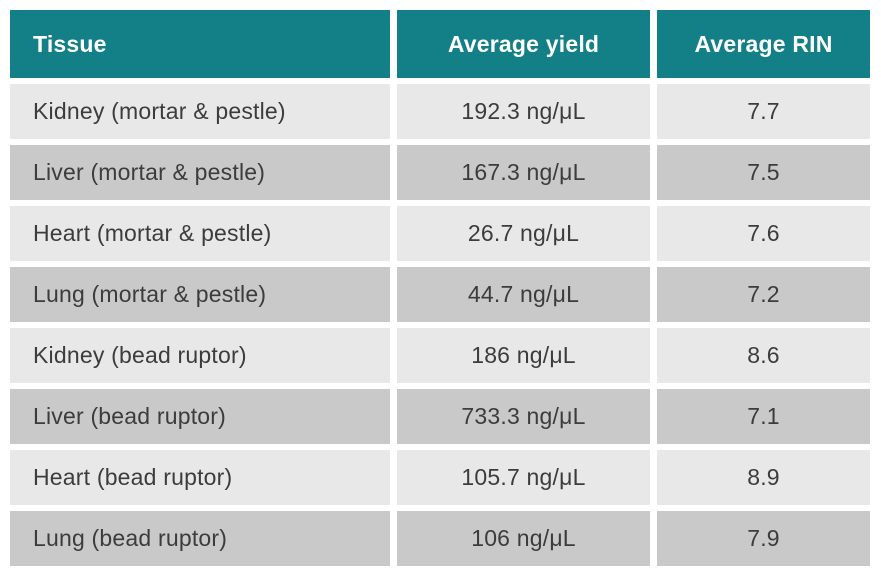  Describe the element at coordinates (523, 416) in the screenshot. I see `cell-yield: 733.3 ng/μL` at that location.